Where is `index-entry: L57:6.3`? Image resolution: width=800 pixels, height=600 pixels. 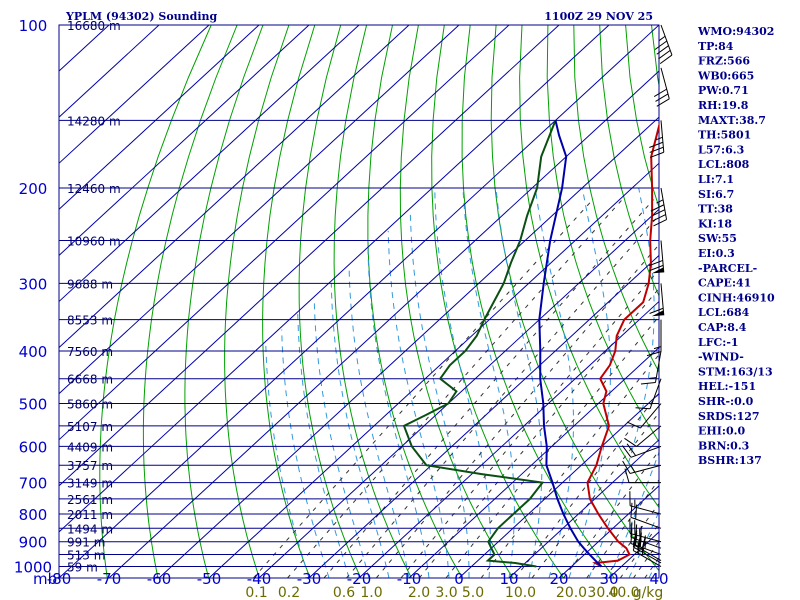
index-entry: L57:6.3 is located at coordinates (721, 149).